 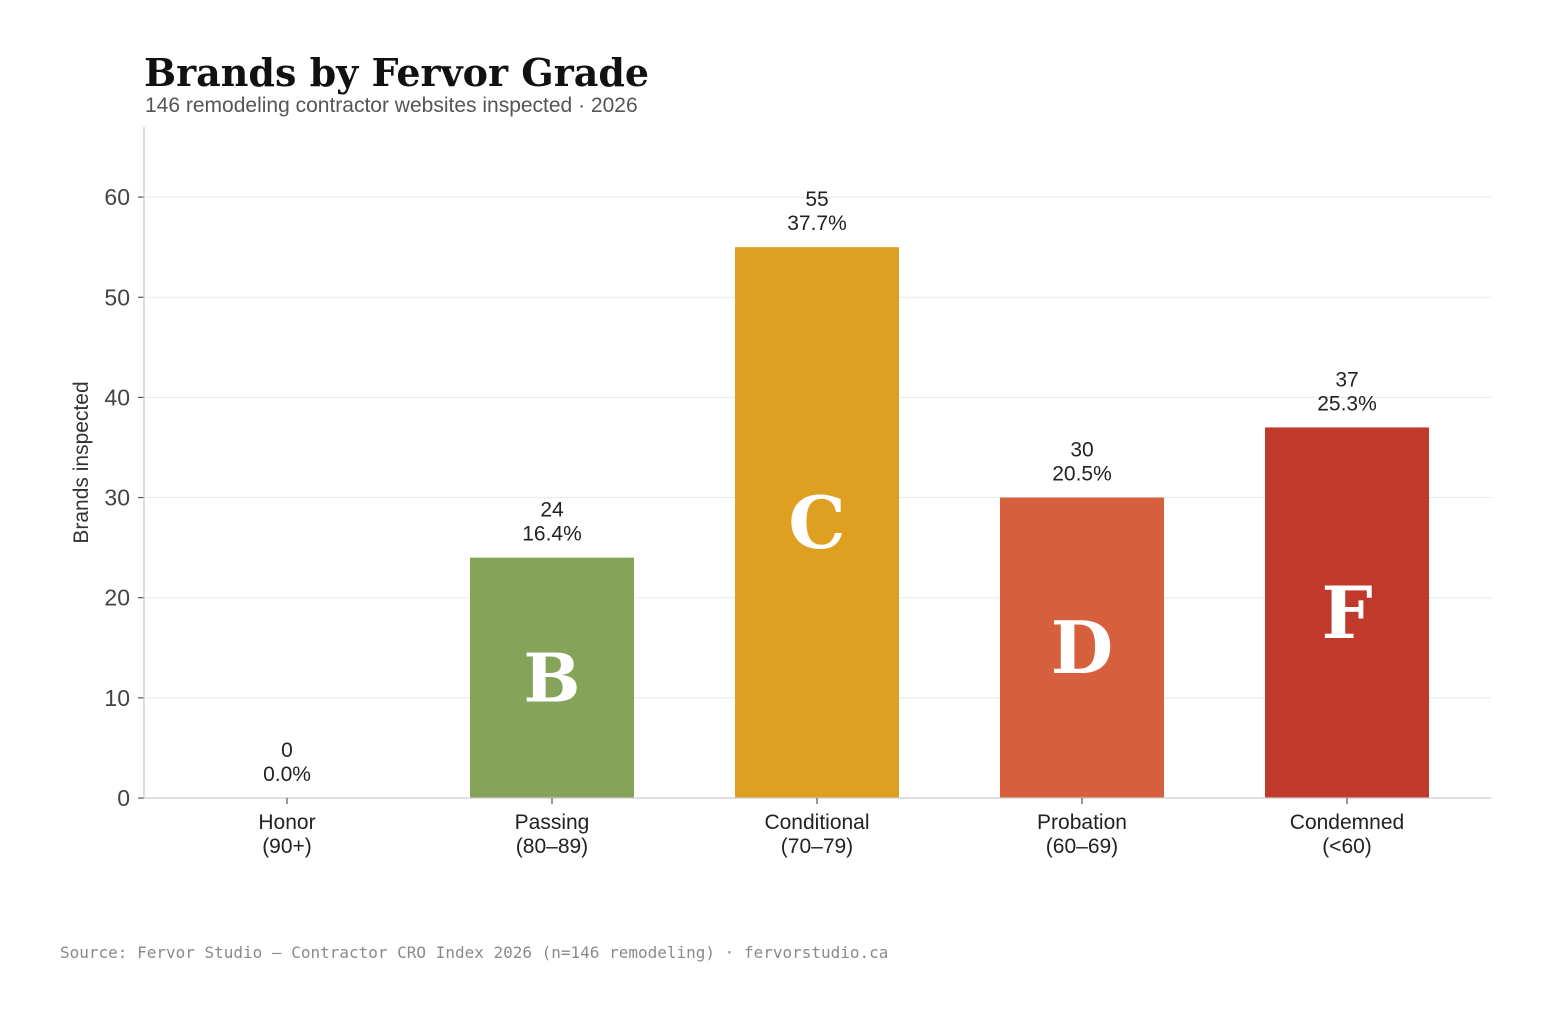 I want to click on x-tick-range-label: (90+), so click(x=287, y=846).